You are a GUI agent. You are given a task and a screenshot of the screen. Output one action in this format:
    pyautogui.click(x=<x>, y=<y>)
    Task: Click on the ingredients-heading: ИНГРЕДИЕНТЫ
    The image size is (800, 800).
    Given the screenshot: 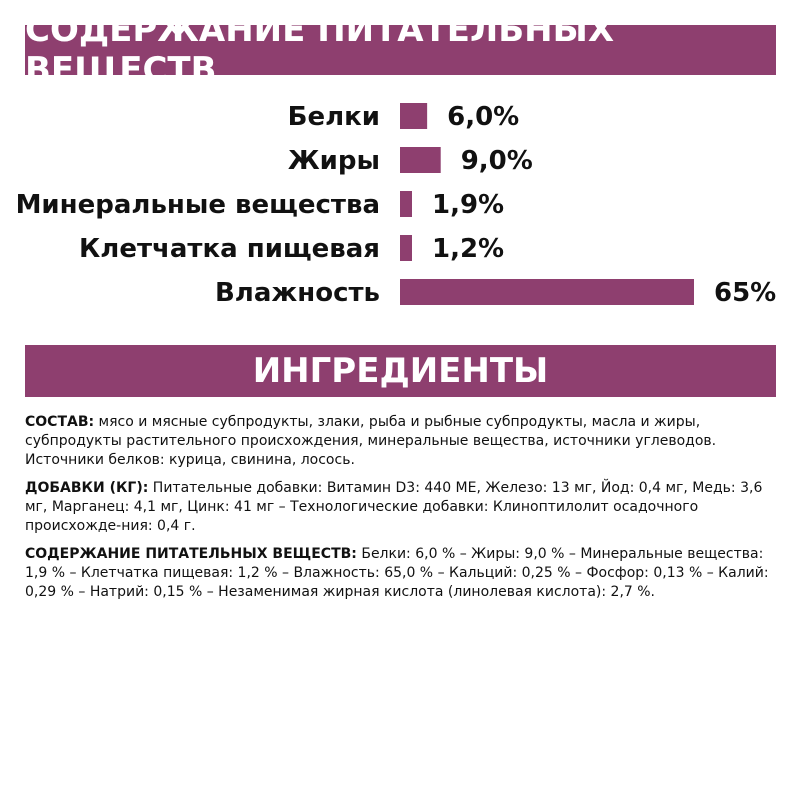 What is the action you would take?
    pyautogui.click(x=400, y=371)
    